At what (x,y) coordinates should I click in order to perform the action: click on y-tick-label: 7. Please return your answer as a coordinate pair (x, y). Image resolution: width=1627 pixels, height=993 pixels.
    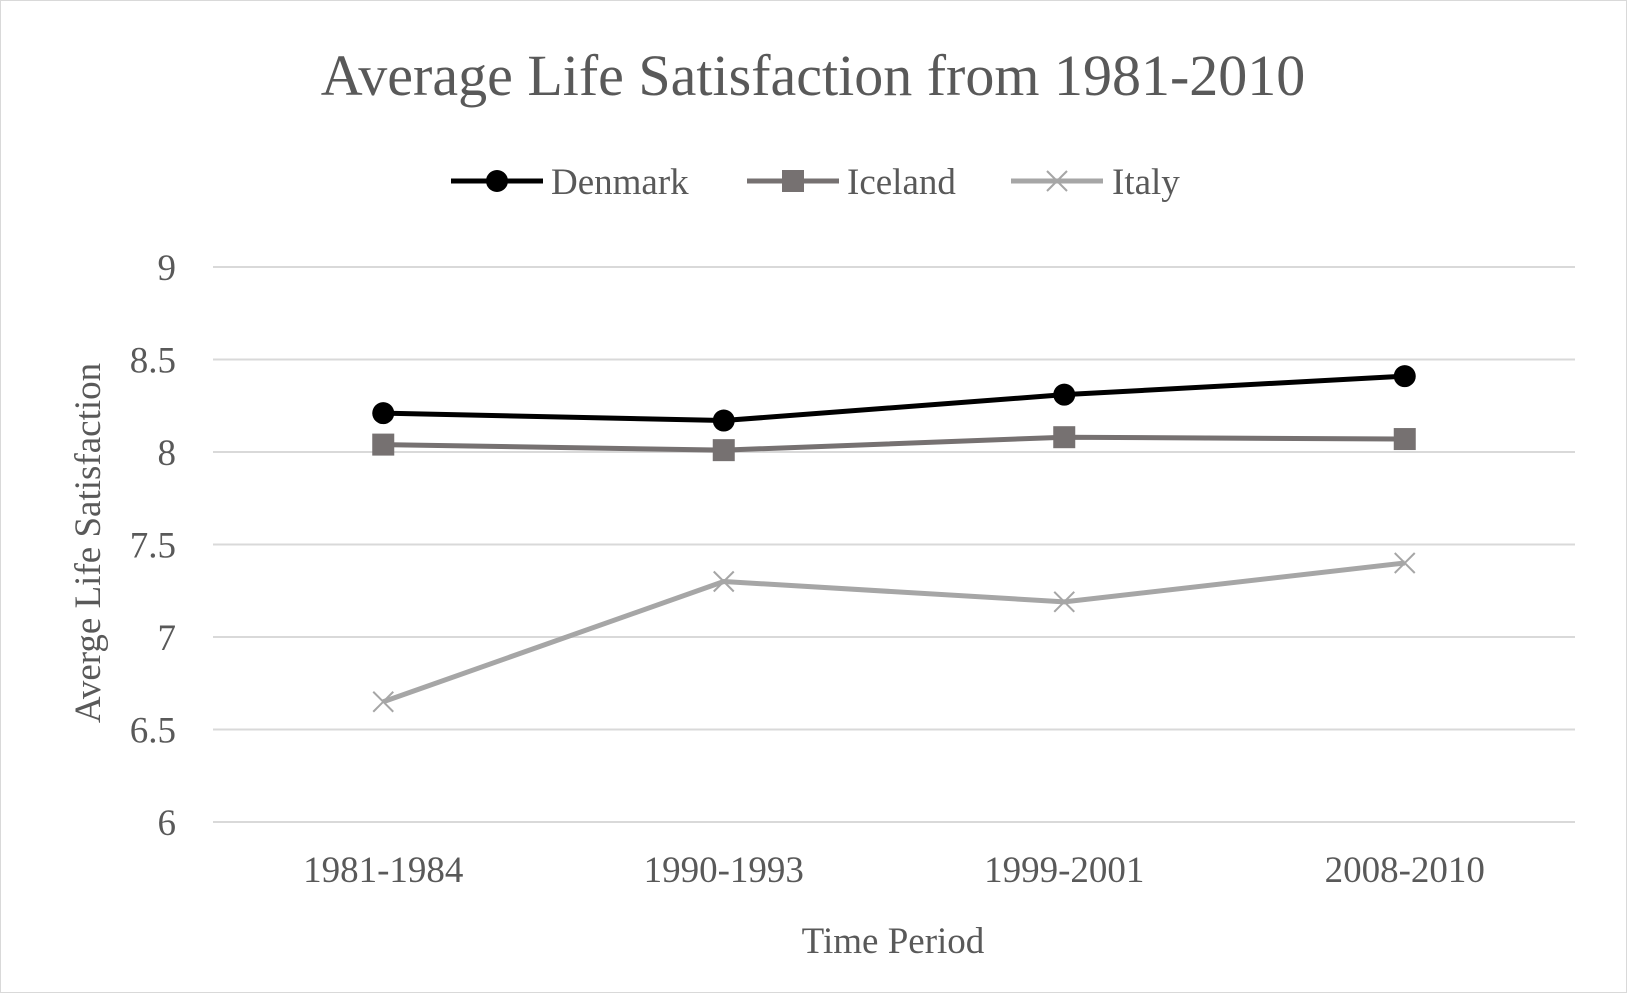
    Looking at the image, I should click on (167, 638).